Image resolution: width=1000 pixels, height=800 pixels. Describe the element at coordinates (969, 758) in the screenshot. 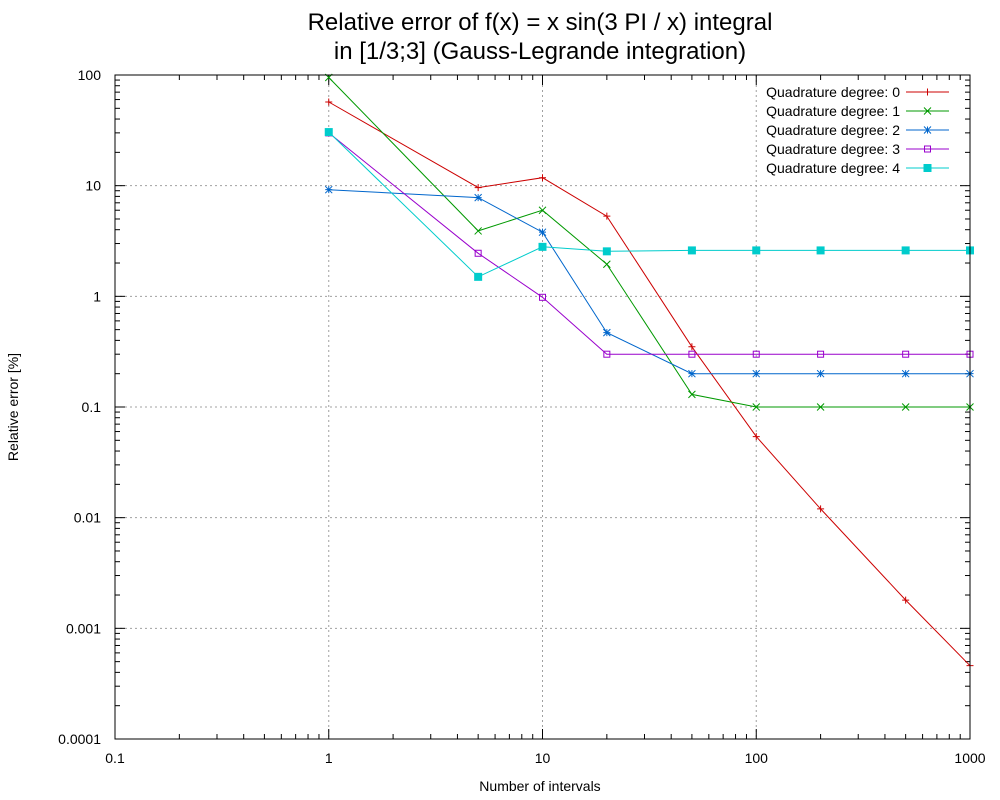

I see `x-tick-label: 1000` at that location.